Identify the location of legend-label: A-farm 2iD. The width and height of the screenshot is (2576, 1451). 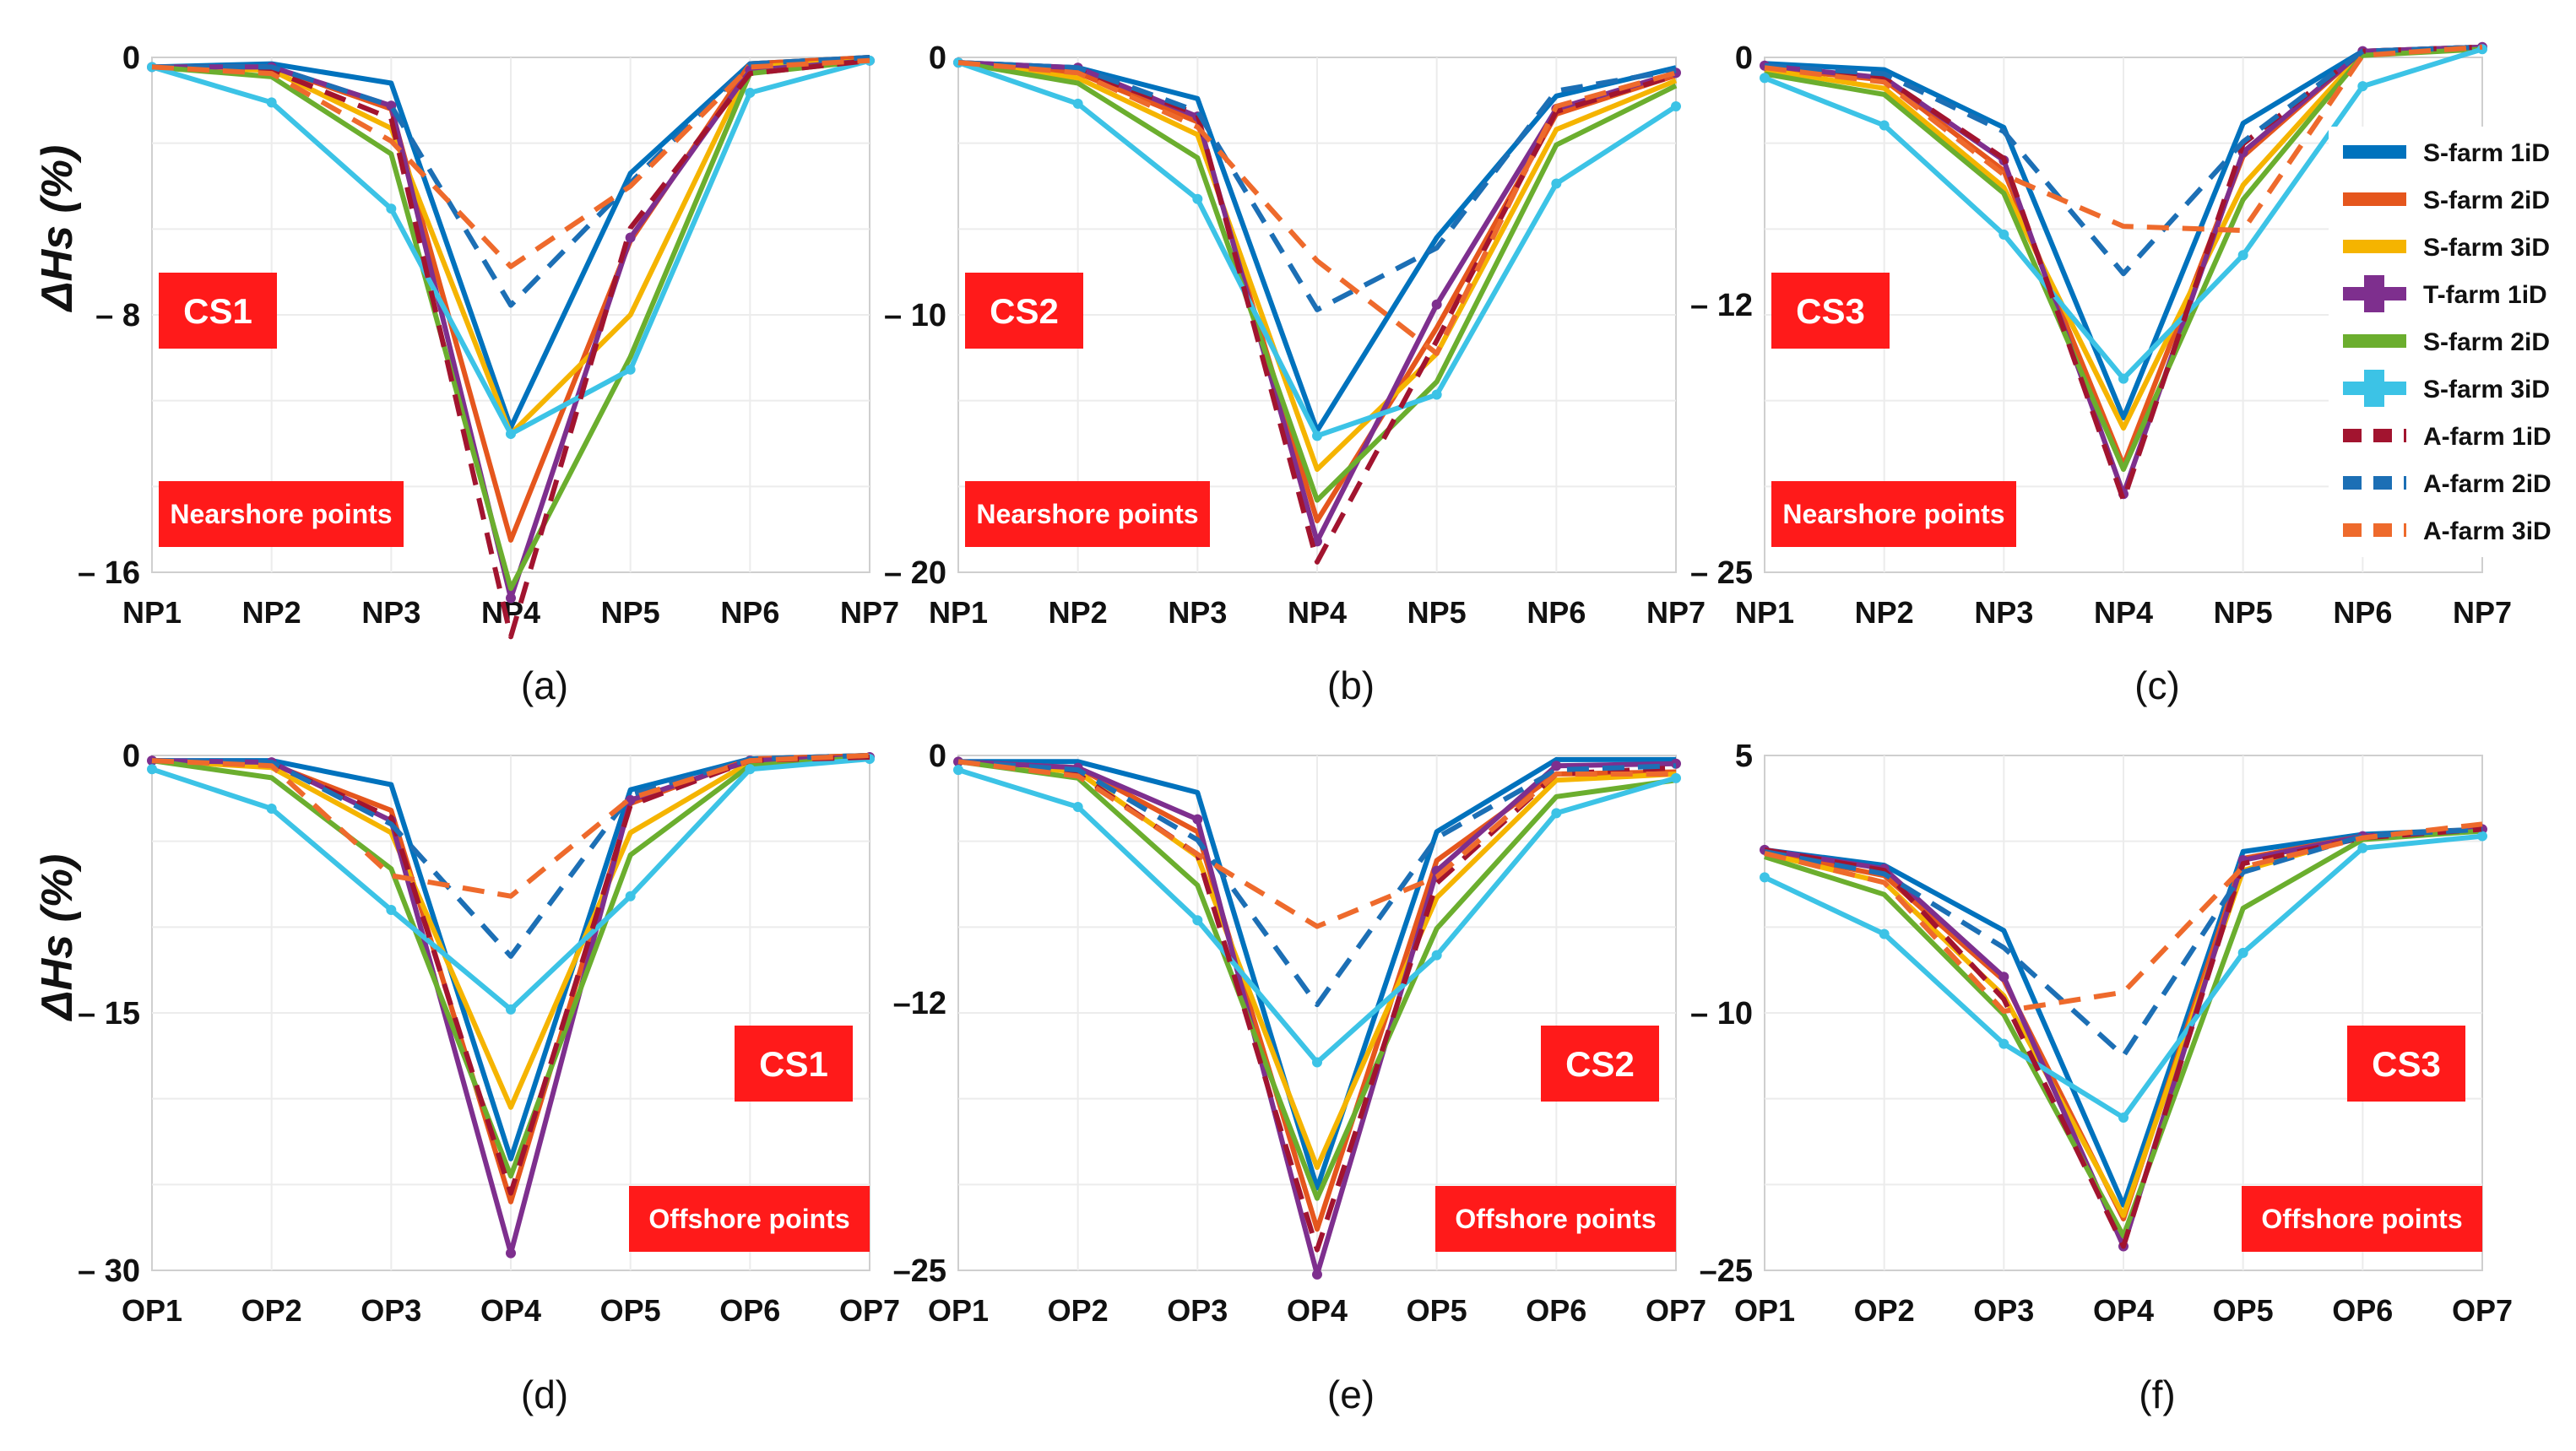
(2488, 484).